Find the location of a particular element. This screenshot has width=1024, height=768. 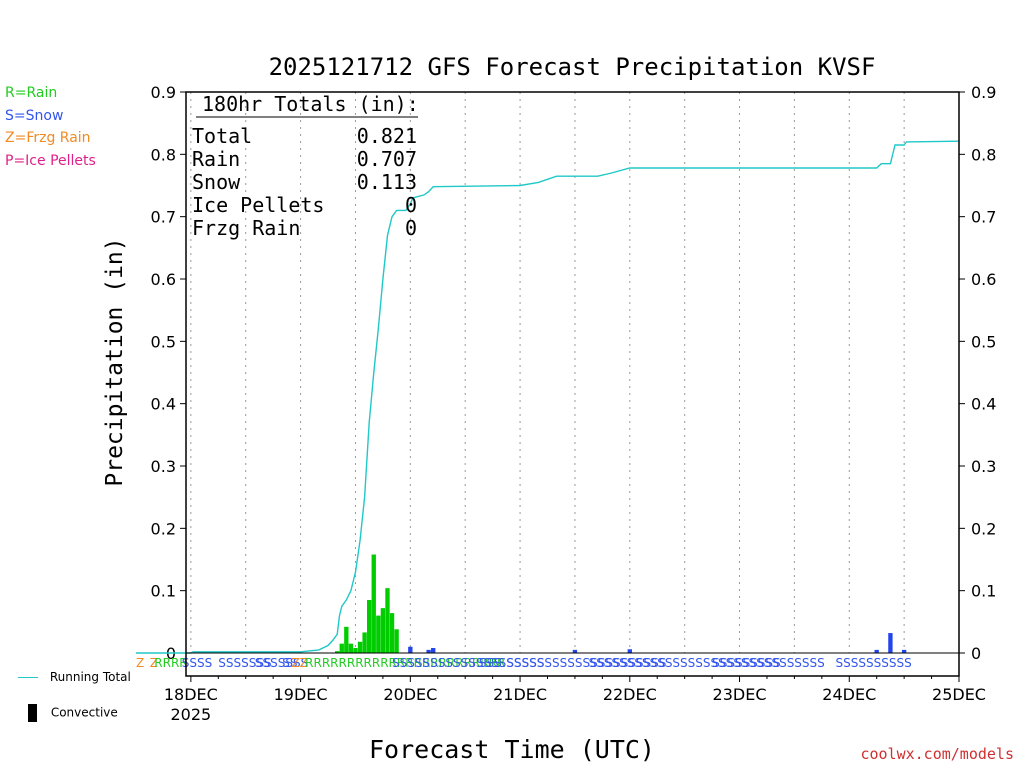

totals-label-2: Snow is located at coordinates (216, 182).